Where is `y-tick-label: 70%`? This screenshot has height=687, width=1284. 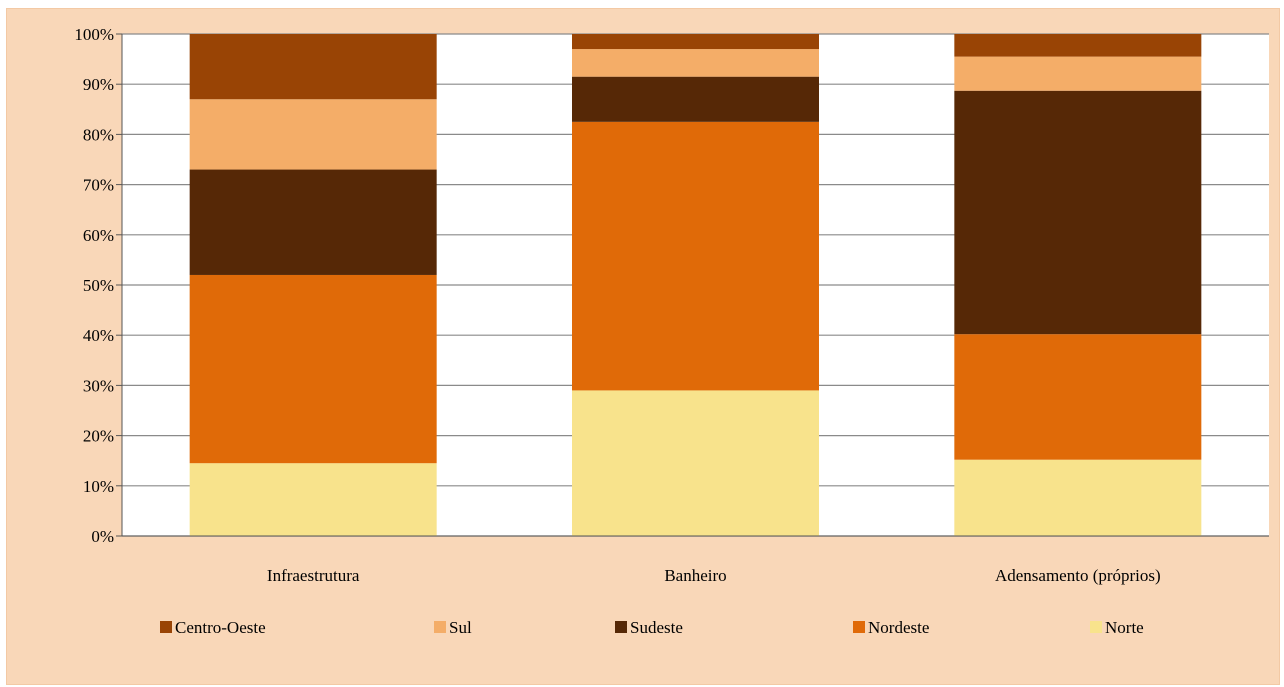
y-tick-label: 70% is located at coordinates (98, 185).